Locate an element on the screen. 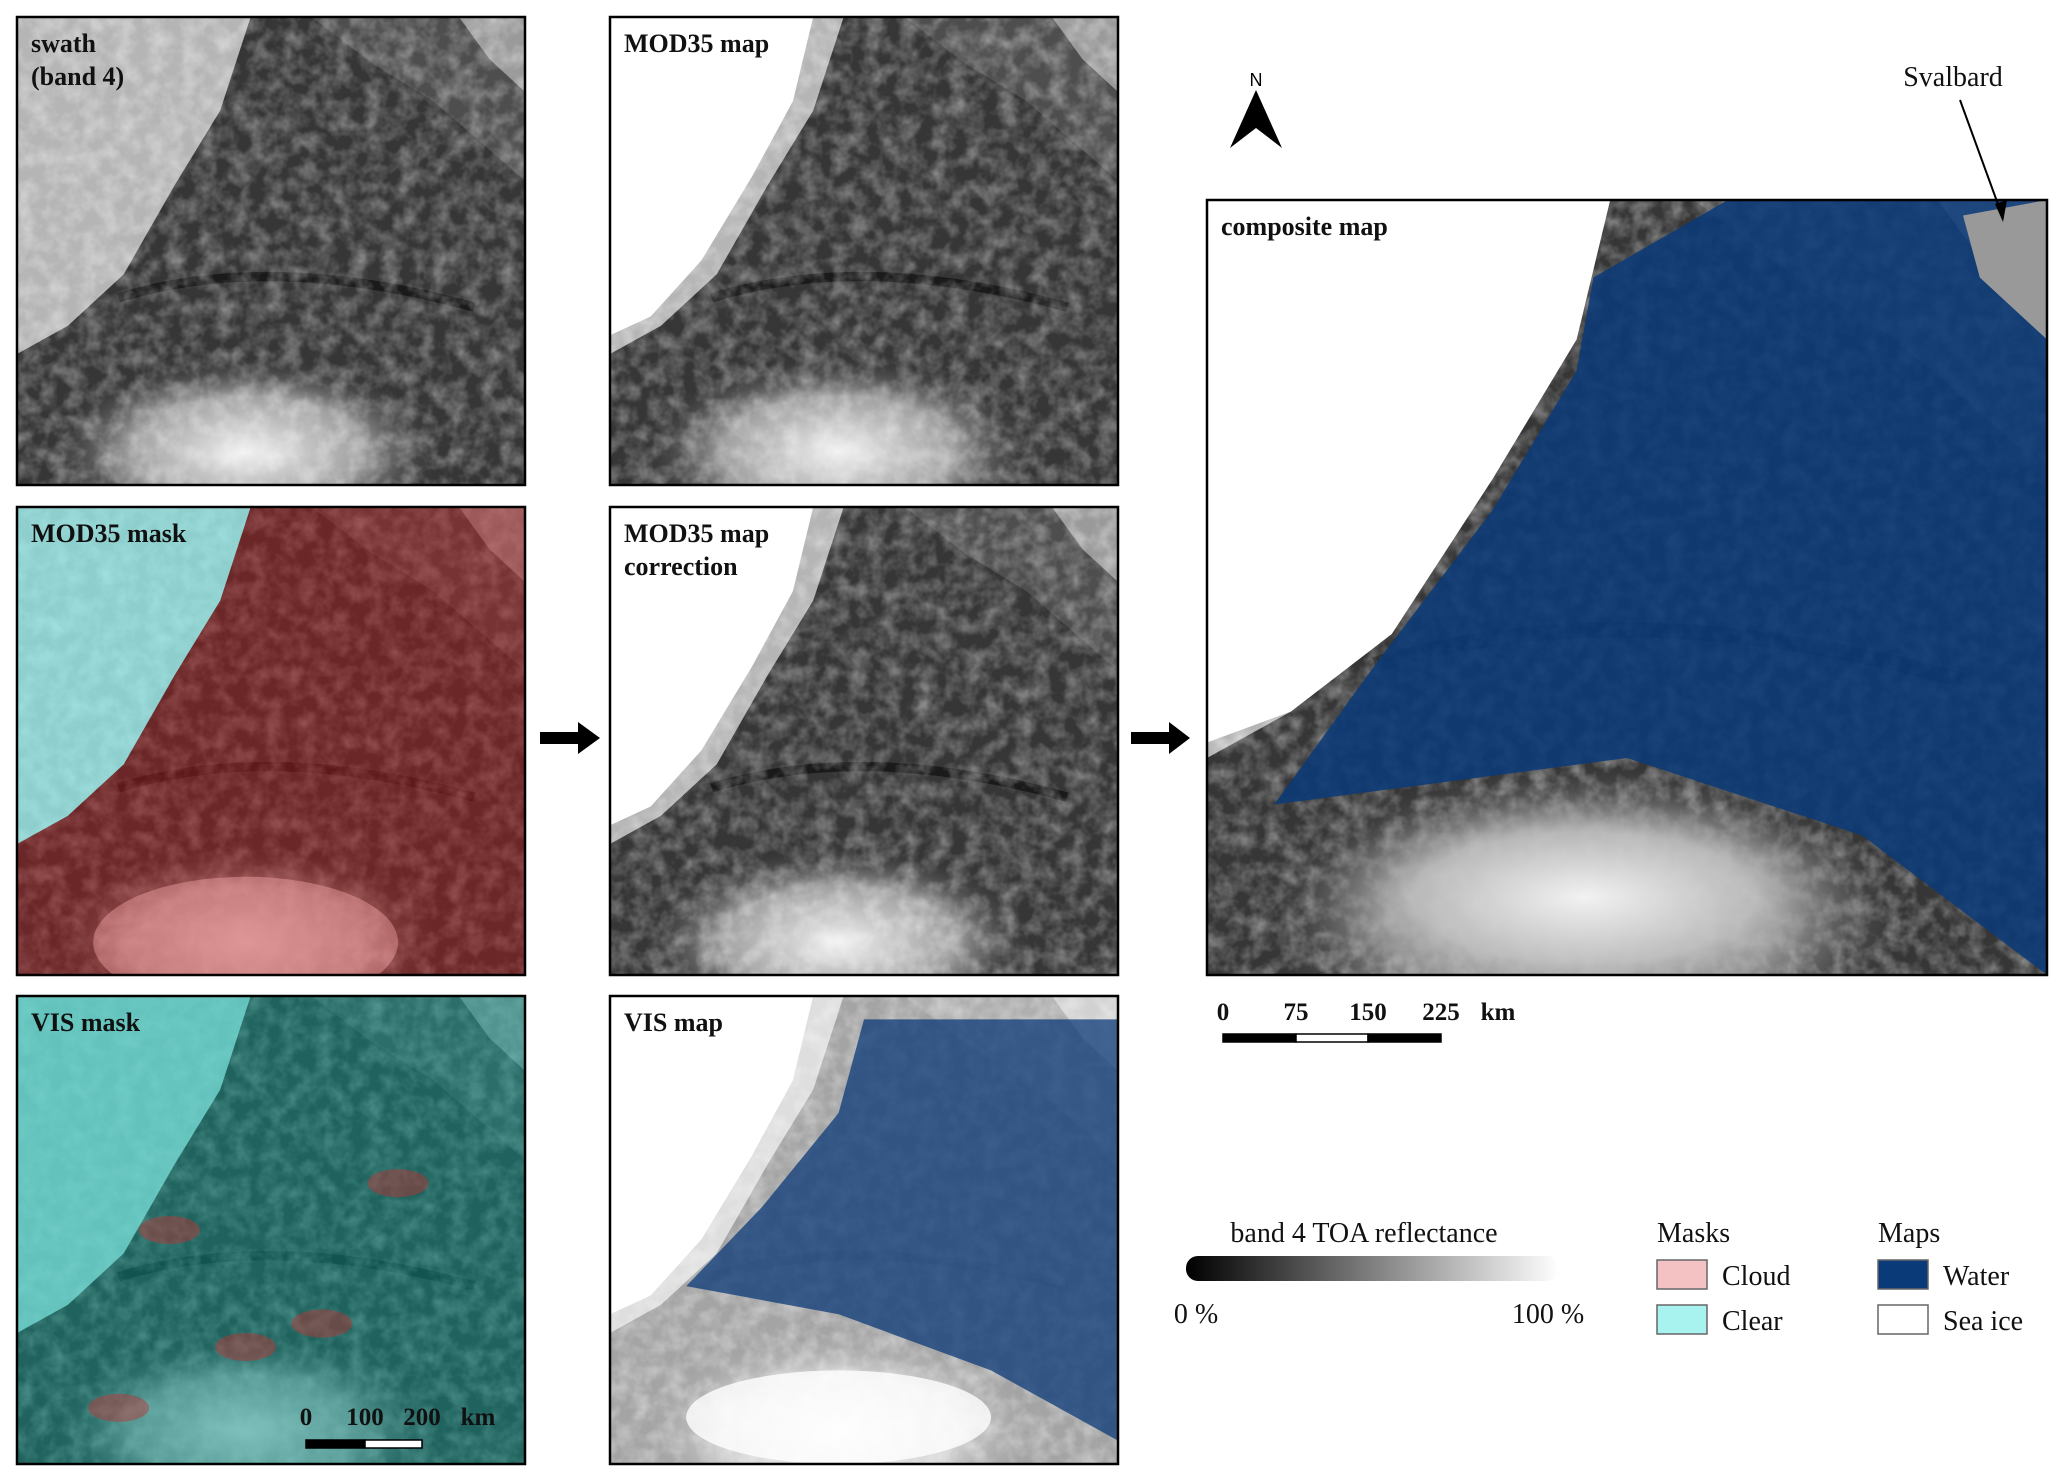 The width and height of the screenshot is (2067, 1484). cloud is located at coordinates (1585, 882).